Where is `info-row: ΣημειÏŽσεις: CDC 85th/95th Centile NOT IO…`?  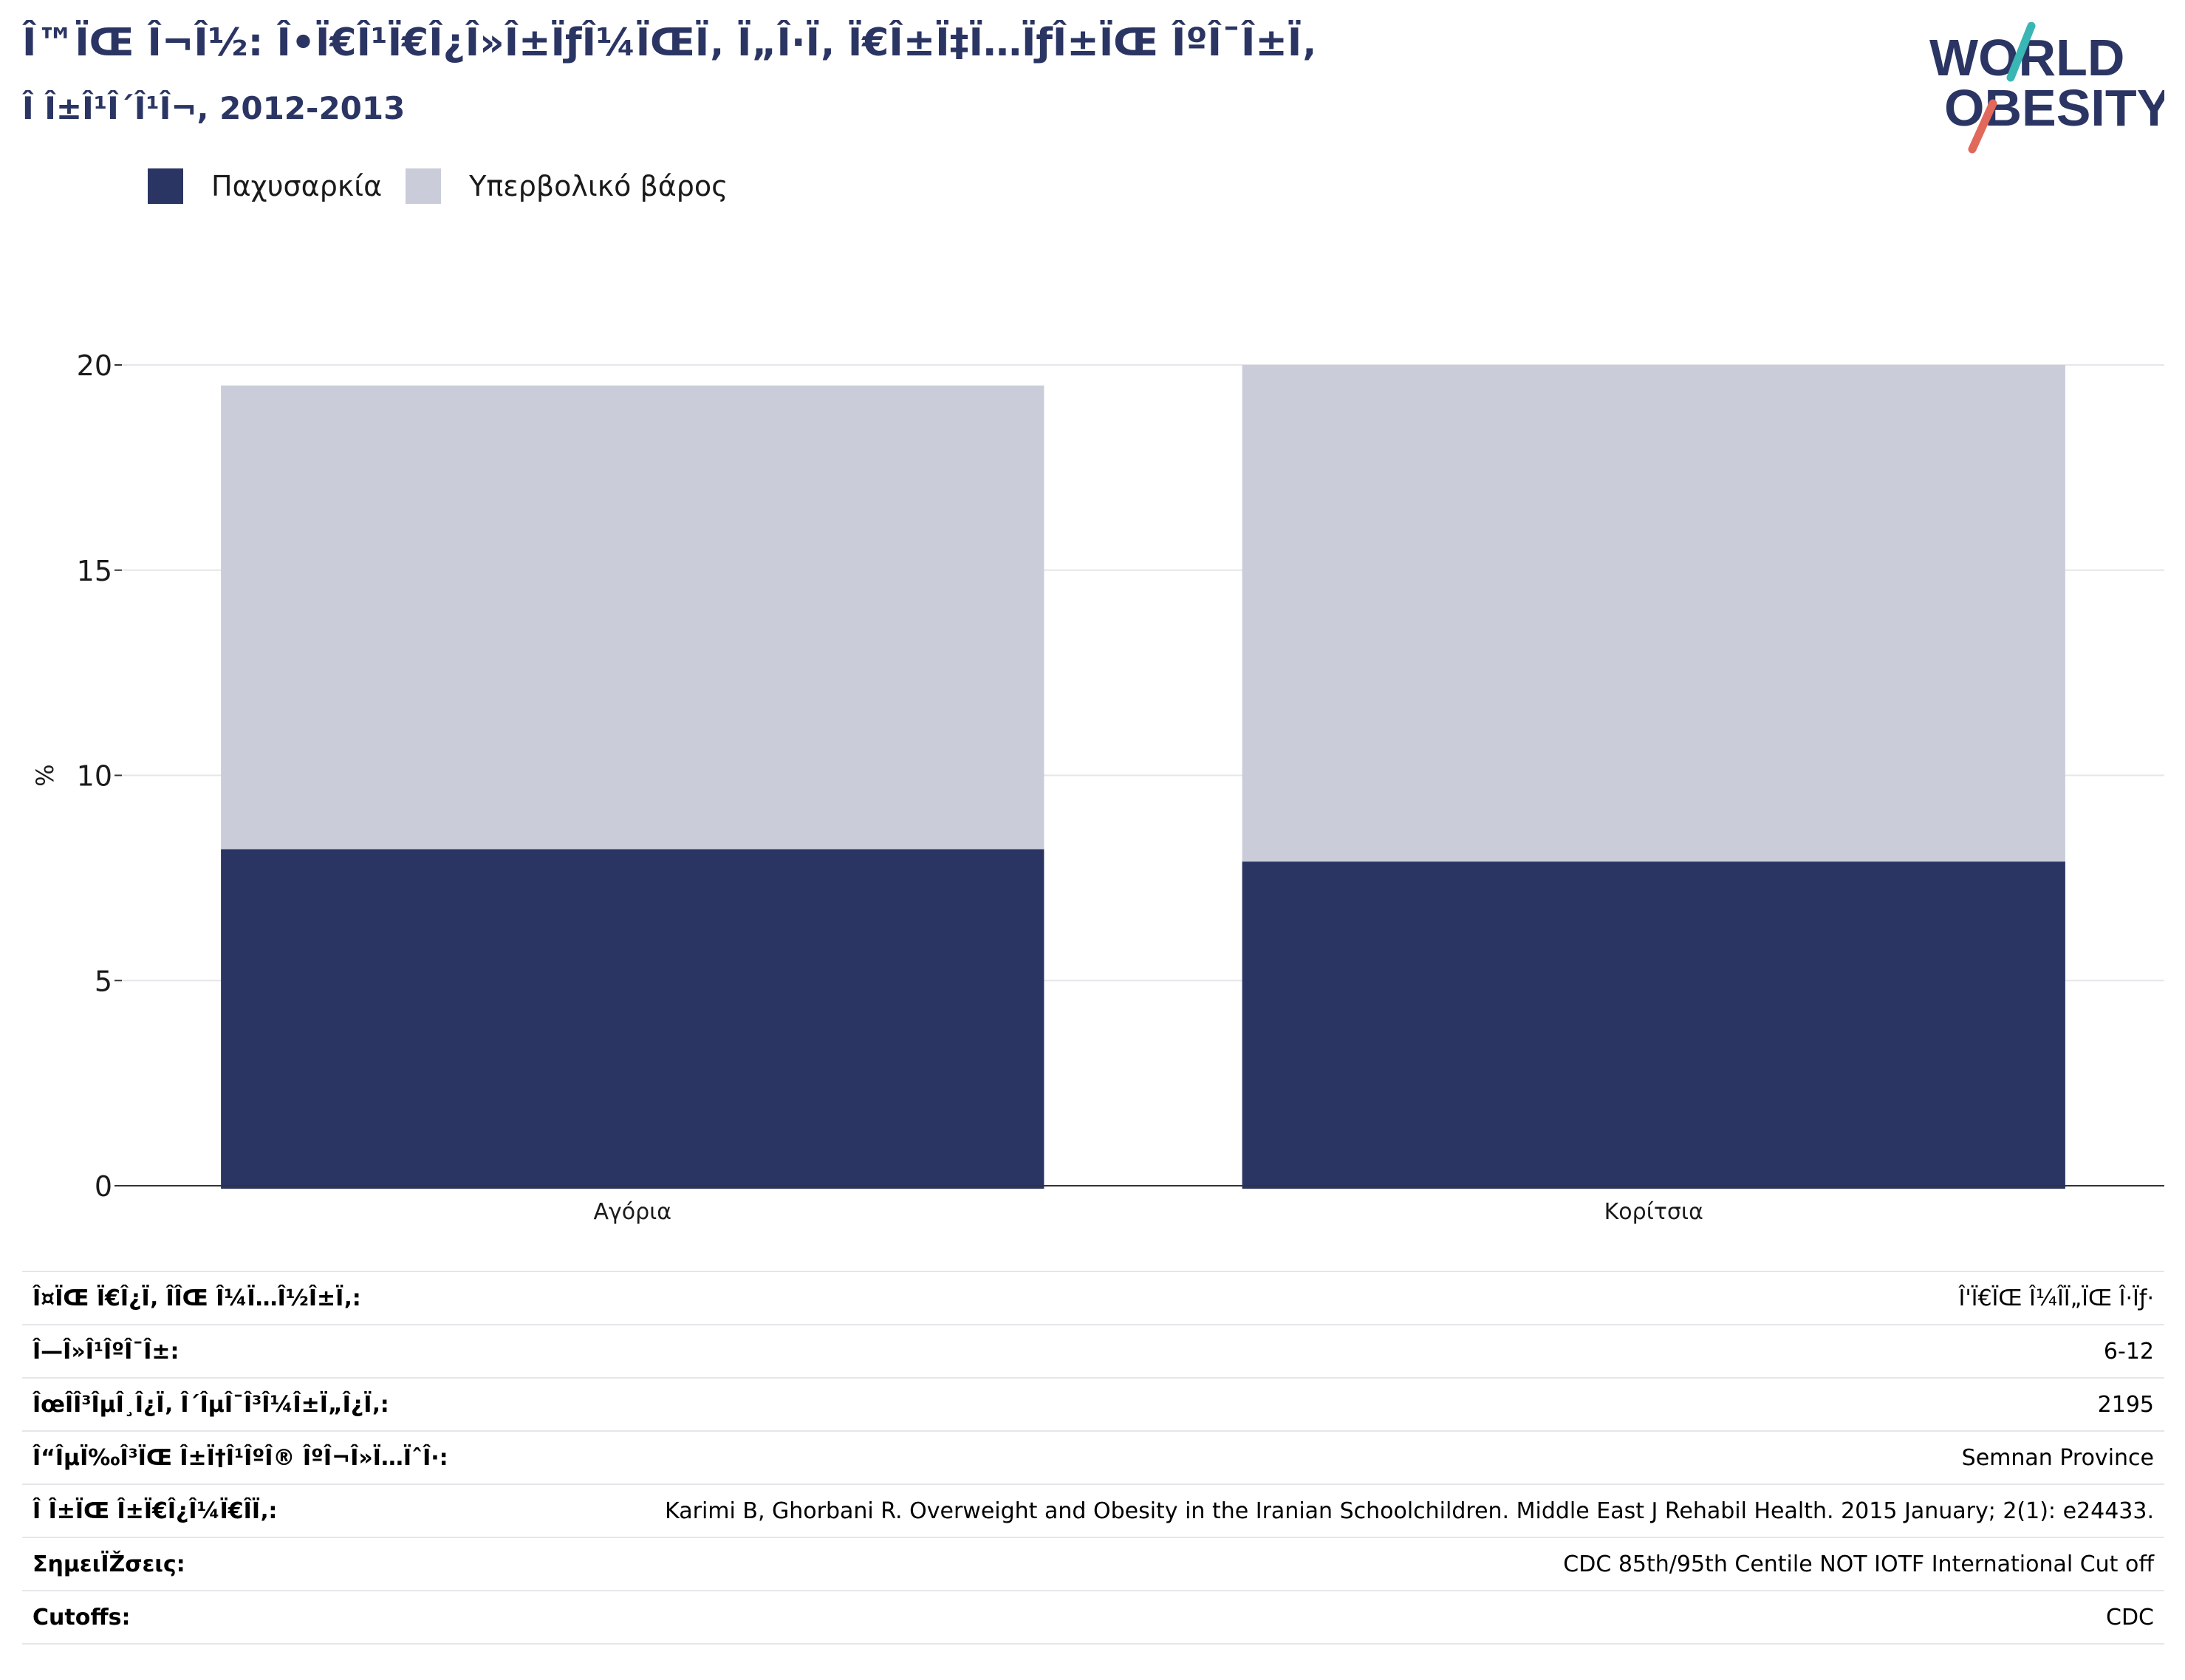 info-row: ΣημειÏŽσεις: CDC 85th/95th Centile NOT IO… is located at coordinates (1093, 1564).